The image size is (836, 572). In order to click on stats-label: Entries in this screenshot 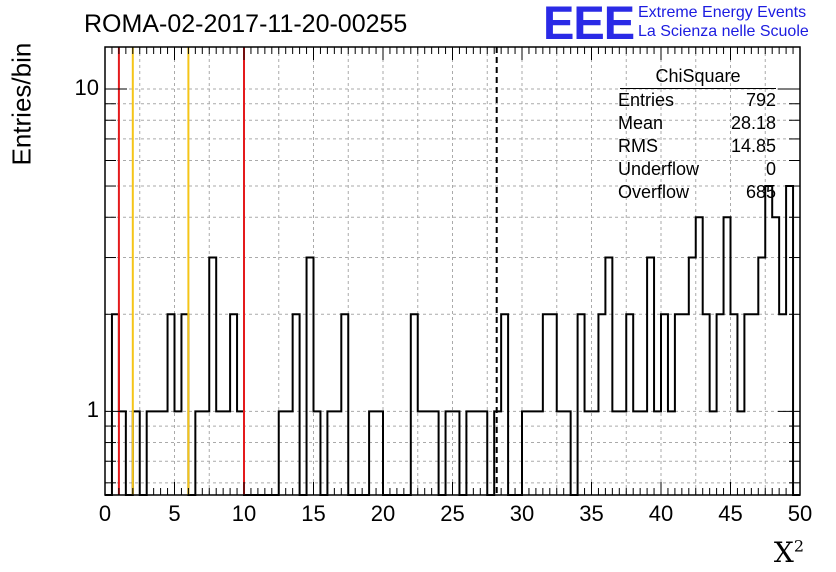, I will do `click(646, 100)`.